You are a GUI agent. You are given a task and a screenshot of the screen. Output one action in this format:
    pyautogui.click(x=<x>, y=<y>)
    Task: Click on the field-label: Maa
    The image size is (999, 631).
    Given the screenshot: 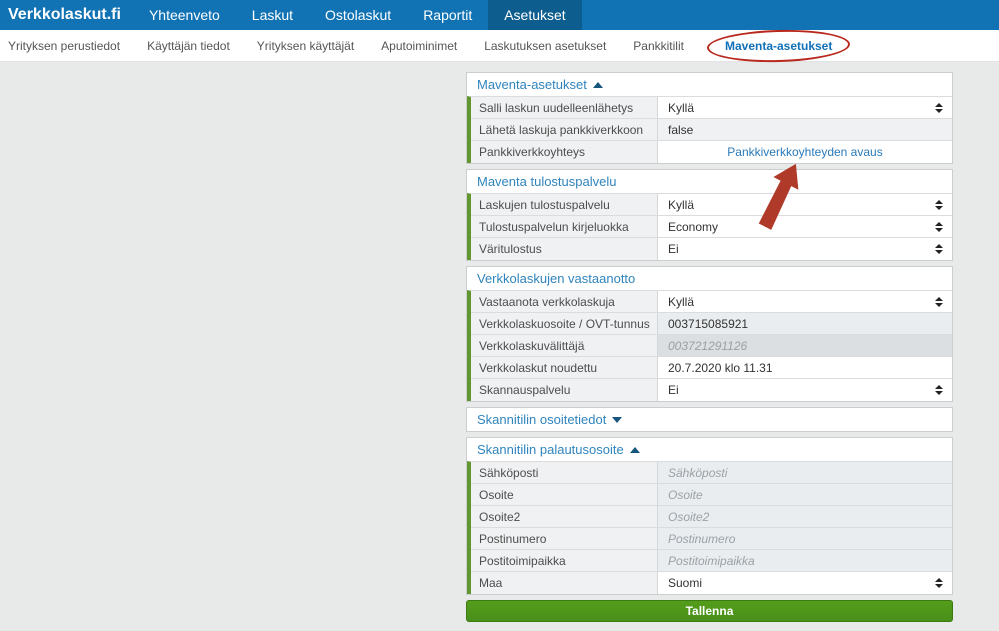 What is the action you would take?
    pyautogui.click(x=564, y=583)
    